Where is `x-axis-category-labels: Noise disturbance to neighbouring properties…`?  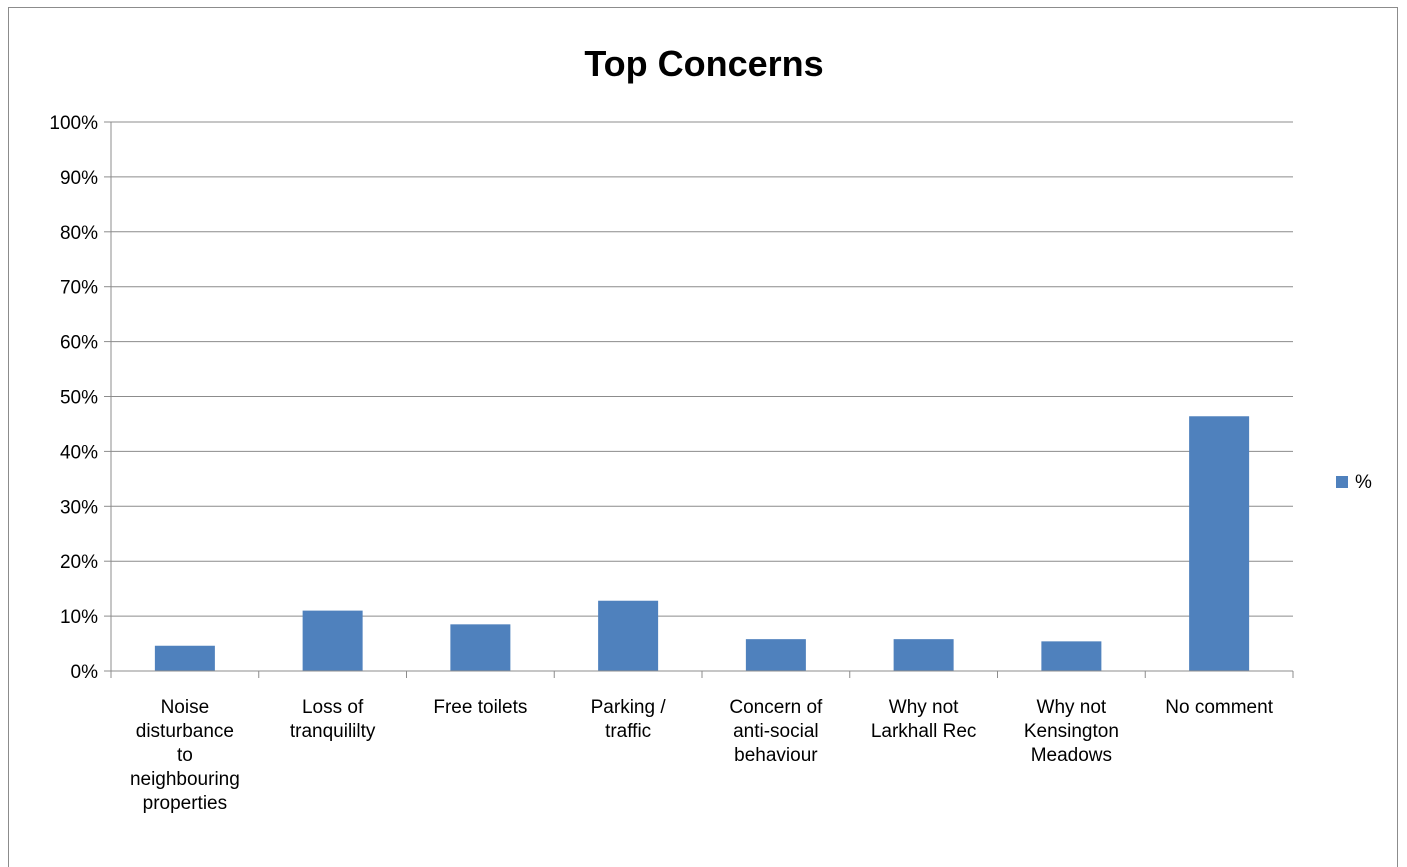 x-axis-category-labels: Noise disturbance to neighbouring properties… is located at coordinates (702, 755).